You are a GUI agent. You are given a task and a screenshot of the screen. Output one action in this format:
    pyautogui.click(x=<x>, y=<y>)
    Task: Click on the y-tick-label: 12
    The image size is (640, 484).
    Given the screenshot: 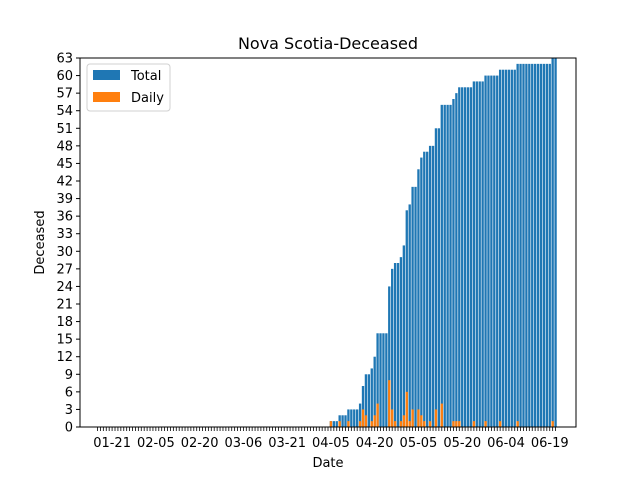 What is the action you would take?
    pyautogui.click(x=64, y=357)
    